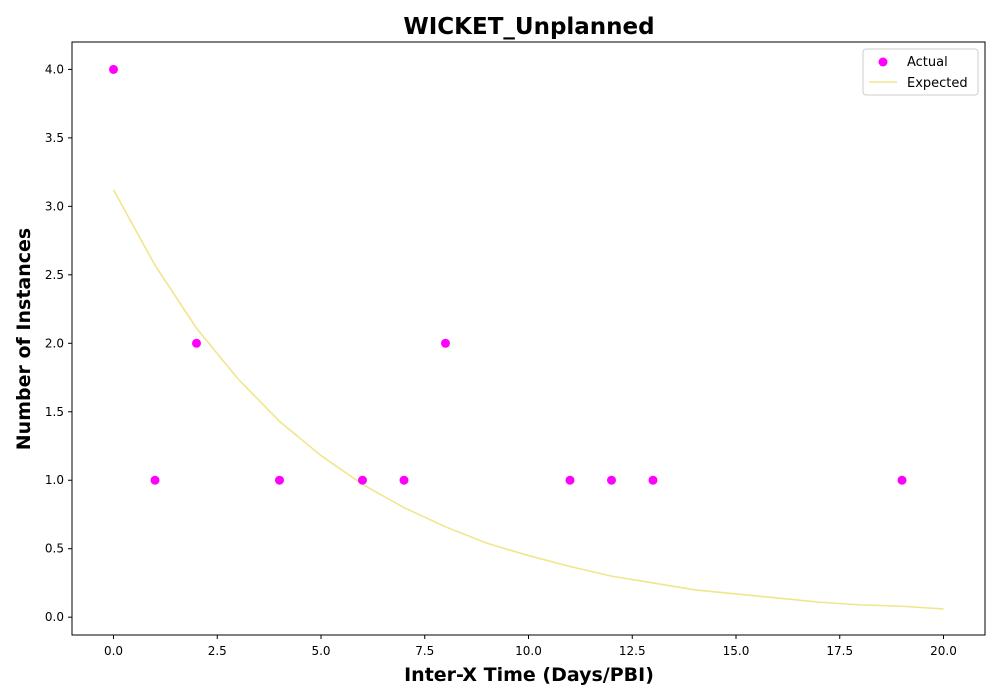 Image resolution: width=1000 pixels, height=700 pixels. Describe the element at coordinates (839, 651) in the screenshot. I see `x-tick-label: 17.5` at that location.